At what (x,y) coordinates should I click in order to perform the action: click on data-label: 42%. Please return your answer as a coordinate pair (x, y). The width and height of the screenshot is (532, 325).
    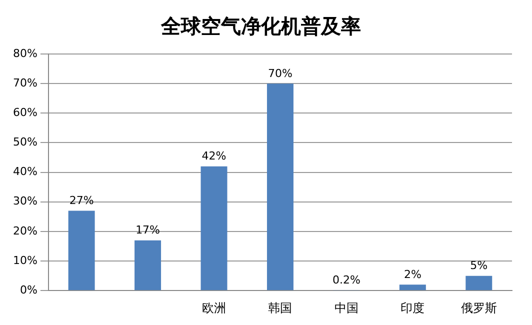
    Looking at the image, I should click on (214, 156).